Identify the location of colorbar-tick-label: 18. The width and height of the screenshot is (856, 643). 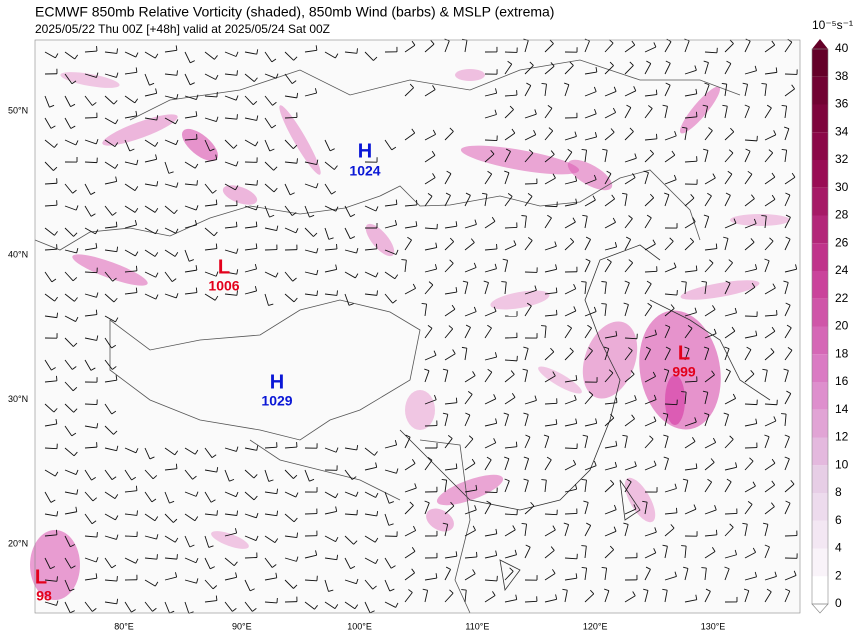
(842, 353).